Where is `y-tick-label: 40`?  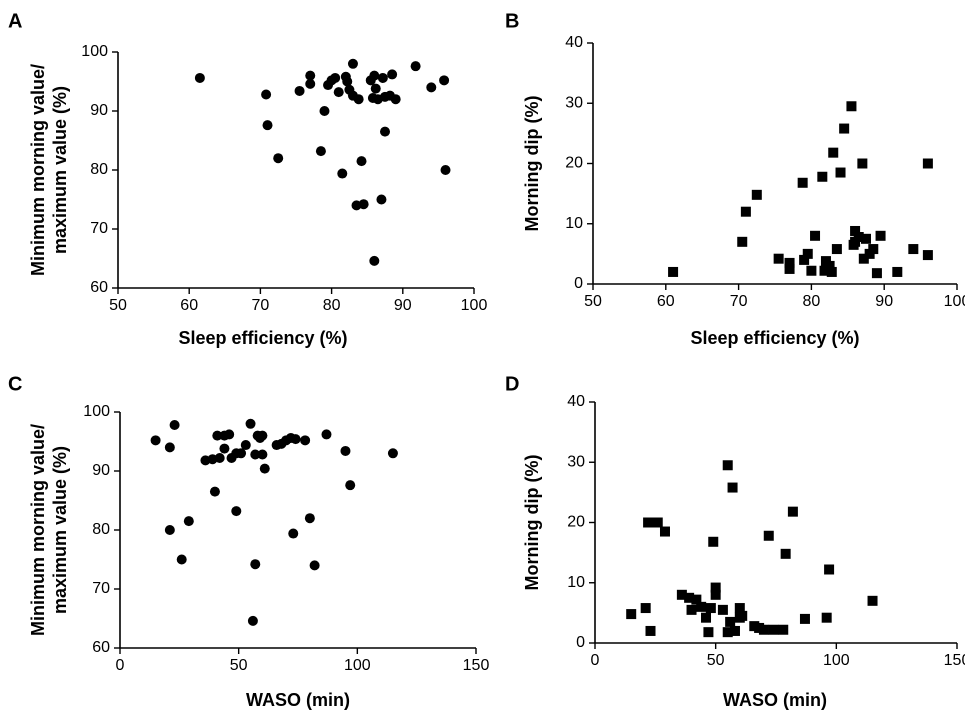 y-tick-label: 40 is located at coordinates (576, 401).